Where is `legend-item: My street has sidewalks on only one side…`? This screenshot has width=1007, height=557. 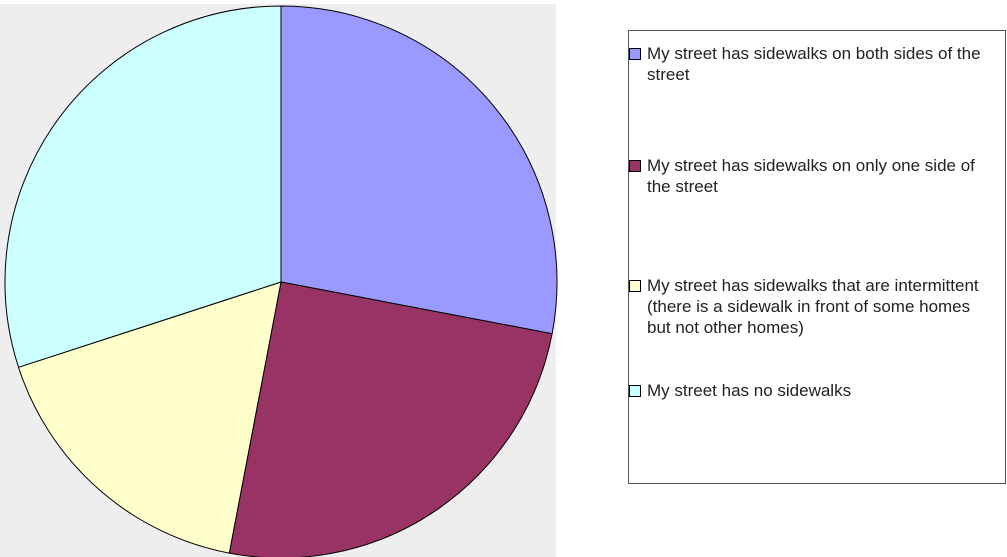
legend-item: My street has sidewalks on only one side… is located at coordinates (813, 176).